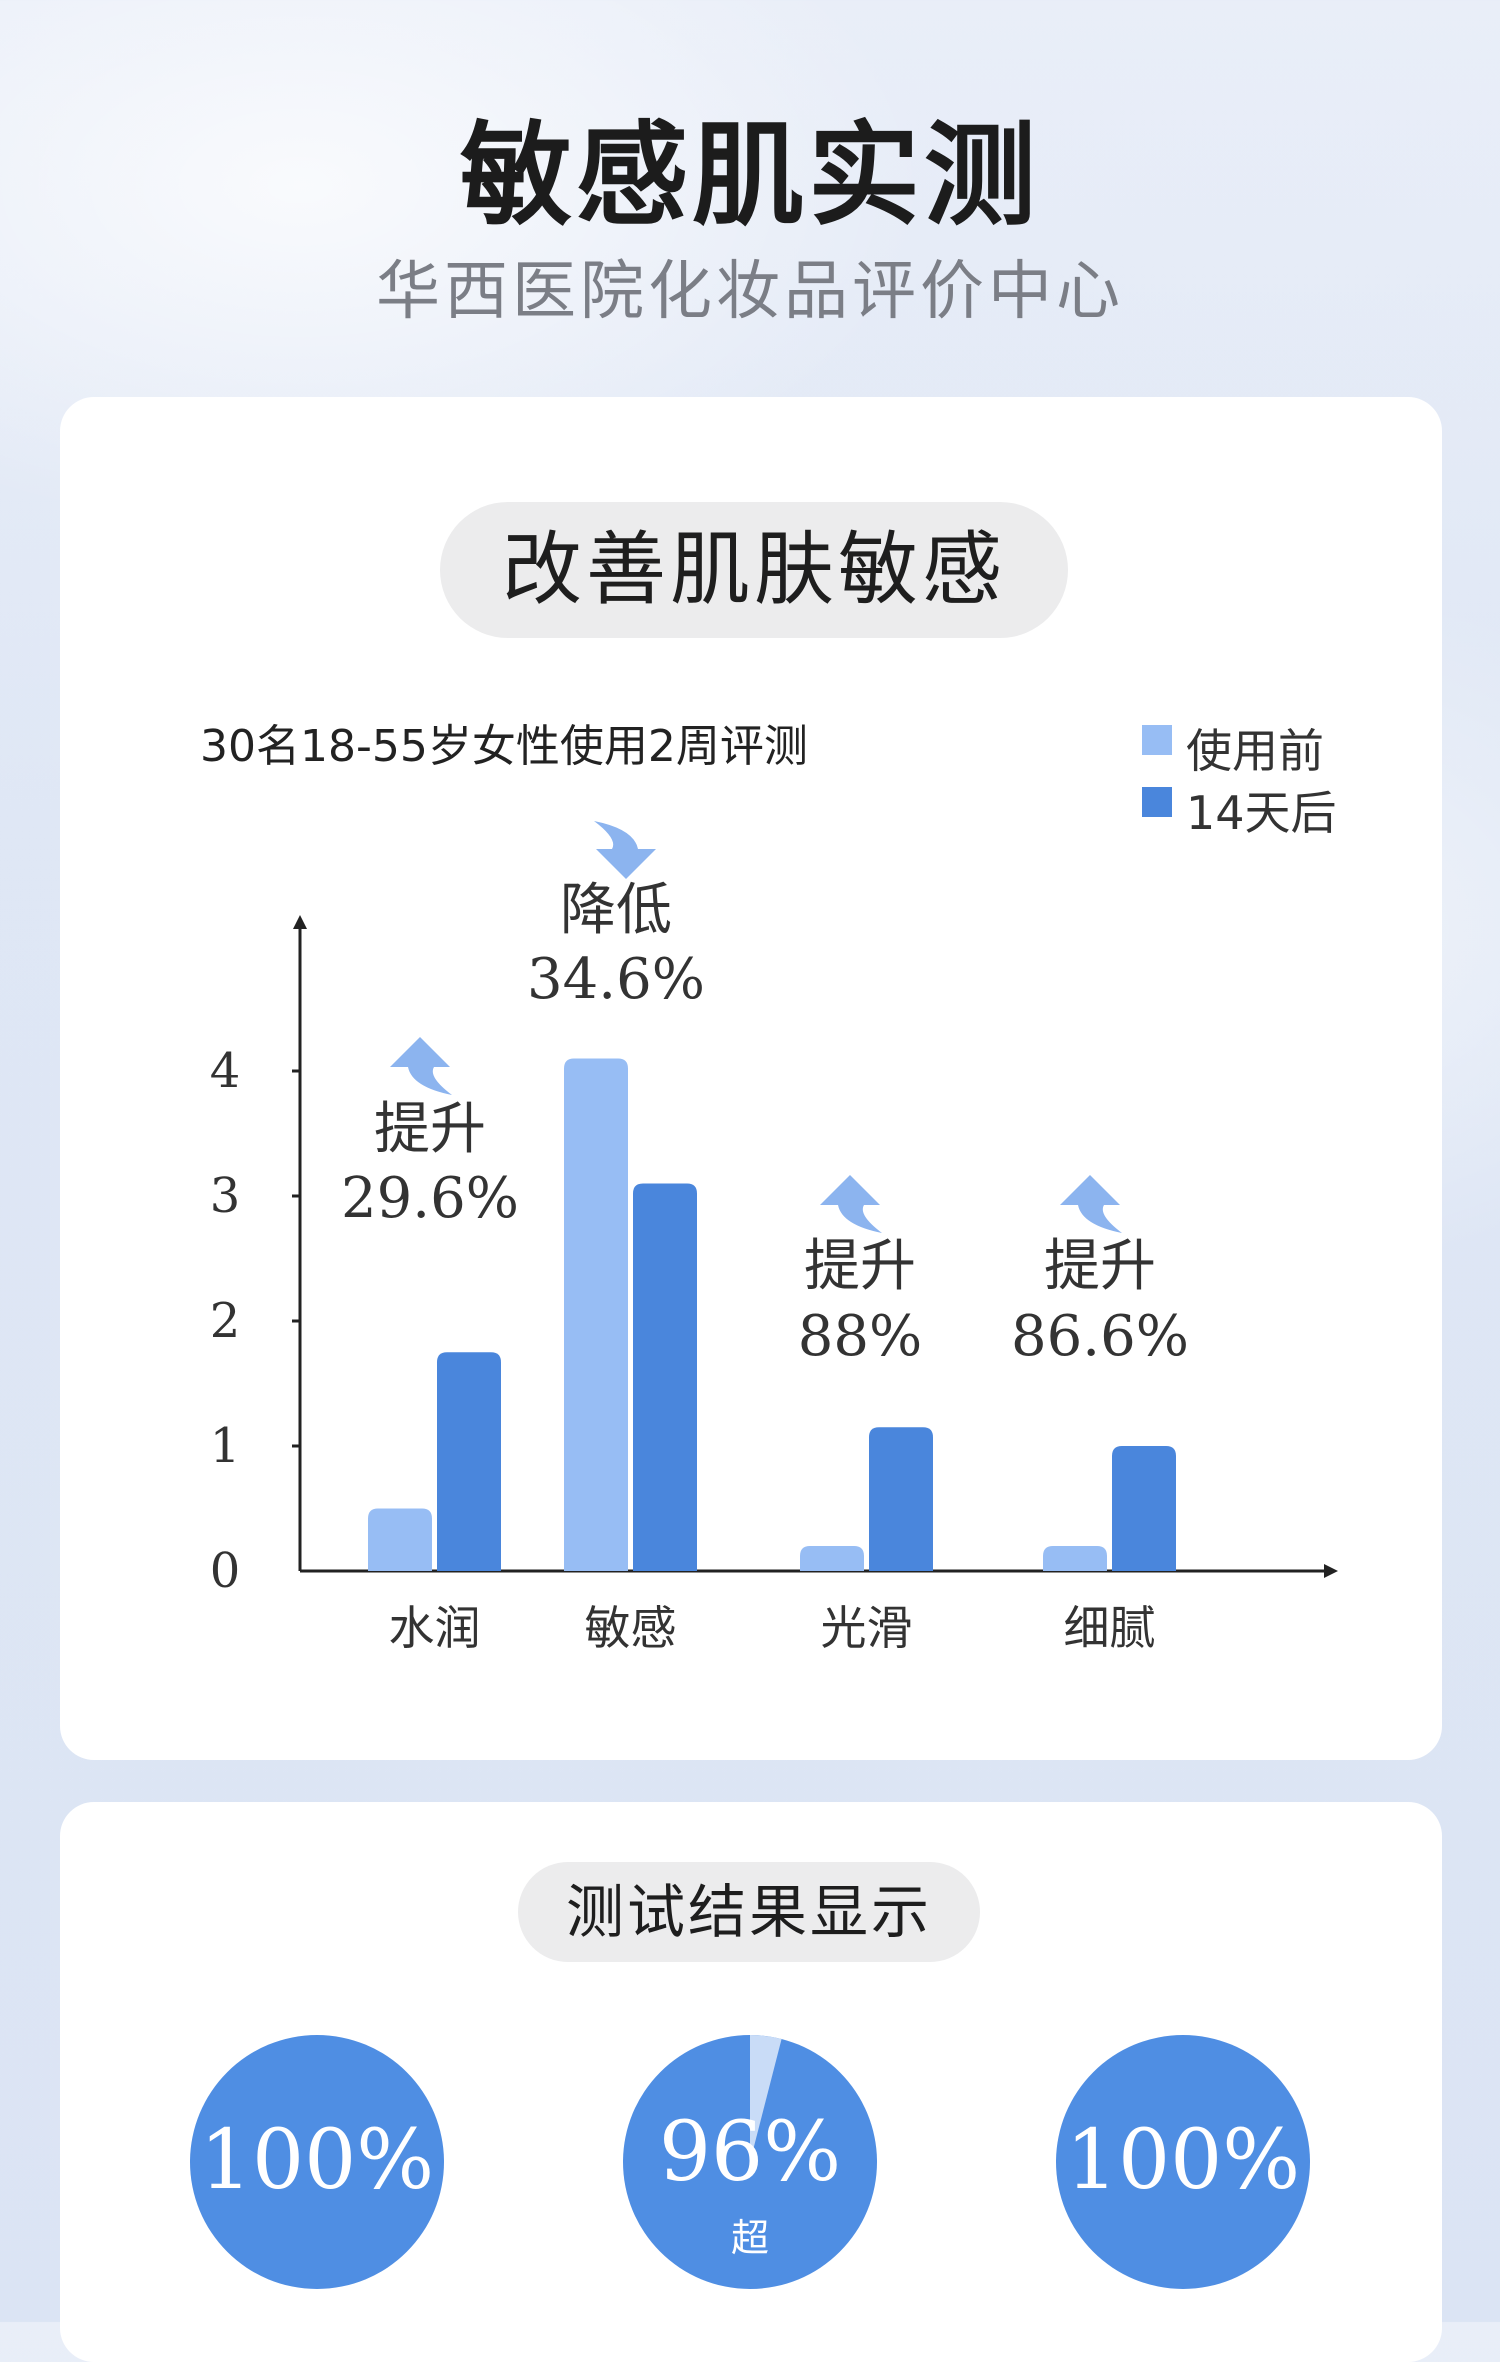 The image size is (1500, 2362). Describe the element at coordinates (1331, 1571) in the screenshot. I see `x-axis-arrow` at that location.